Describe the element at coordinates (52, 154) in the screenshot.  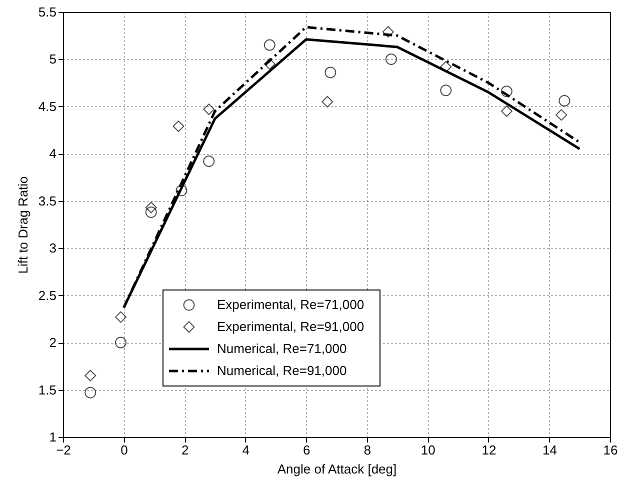
I see `y-tick-label: 4` at that location.